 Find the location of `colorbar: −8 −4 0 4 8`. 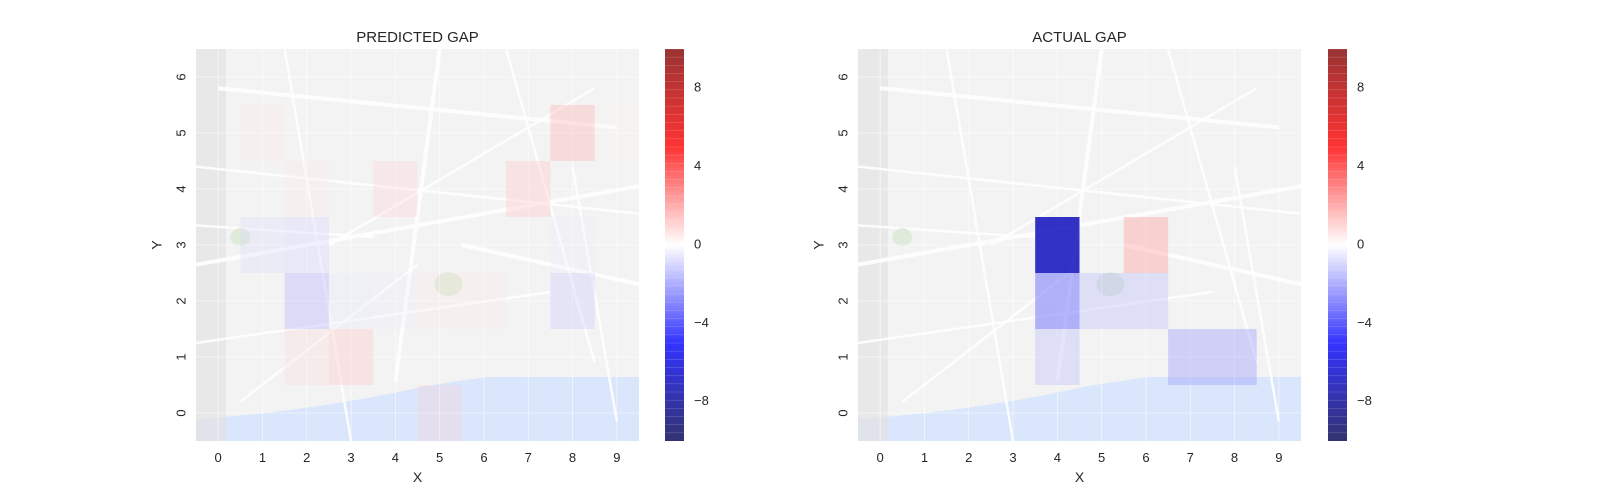

colorbar: −8 −4 0 4 8 is located at coordinates (1350, 244).